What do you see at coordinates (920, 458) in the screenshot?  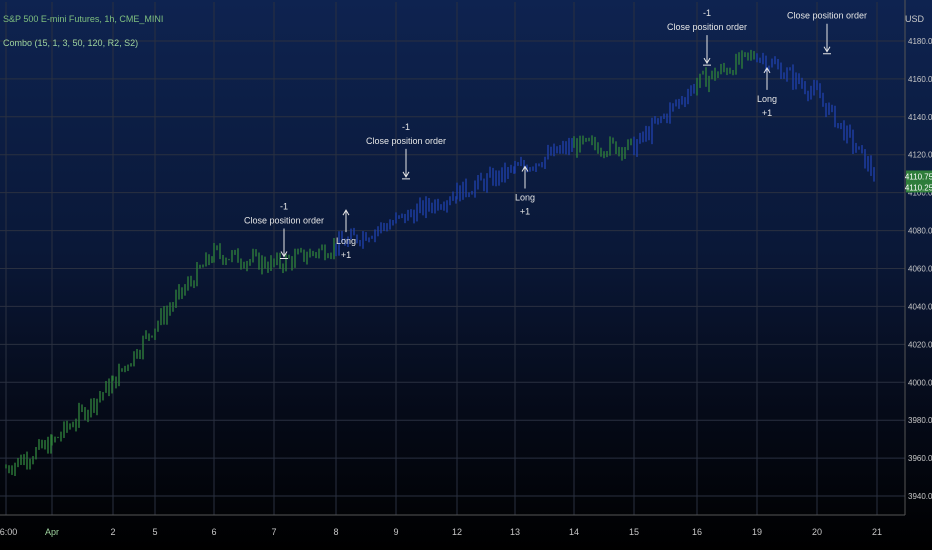 I see `y-tick-label: 3960.00` at bounding box center [920, 458].